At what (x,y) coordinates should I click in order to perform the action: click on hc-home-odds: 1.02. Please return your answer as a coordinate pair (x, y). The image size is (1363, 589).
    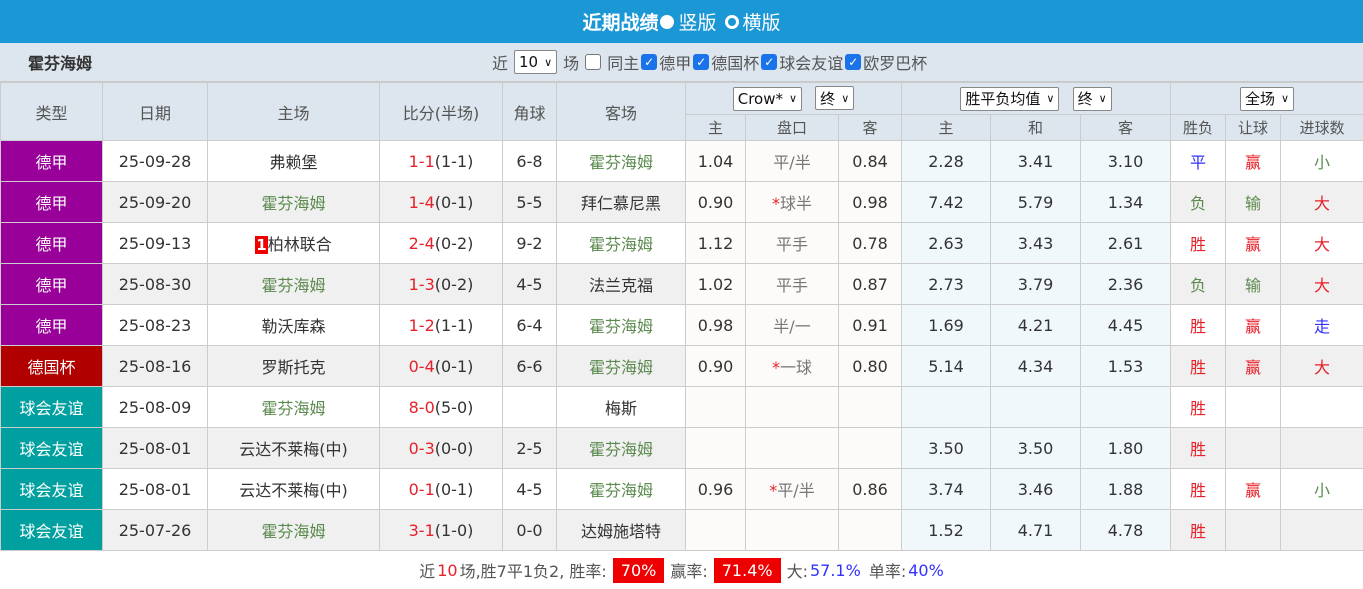
    Looking at the image, I should click on (716, 284).